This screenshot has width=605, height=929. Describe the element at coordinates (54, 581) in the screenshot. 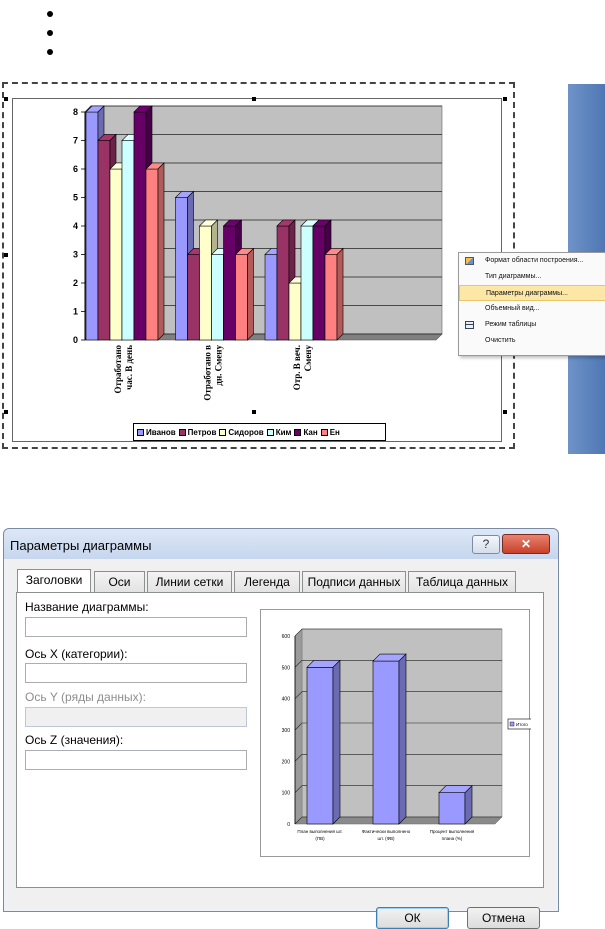

I see `tab-titles: Заголовки` at that location.